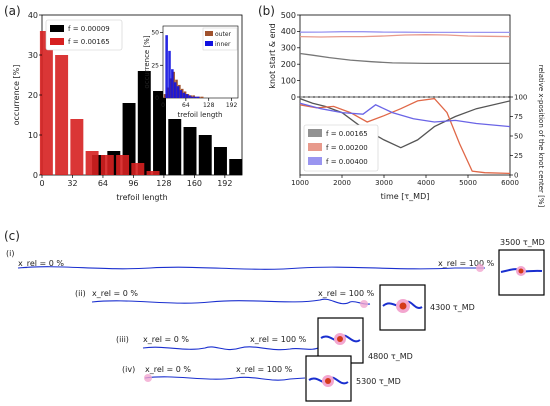 This screenshot has height=406, width=550. Describe the element at coordinates (510, 183) in the screenshot. I see `xtick-label: 6000` at that location.